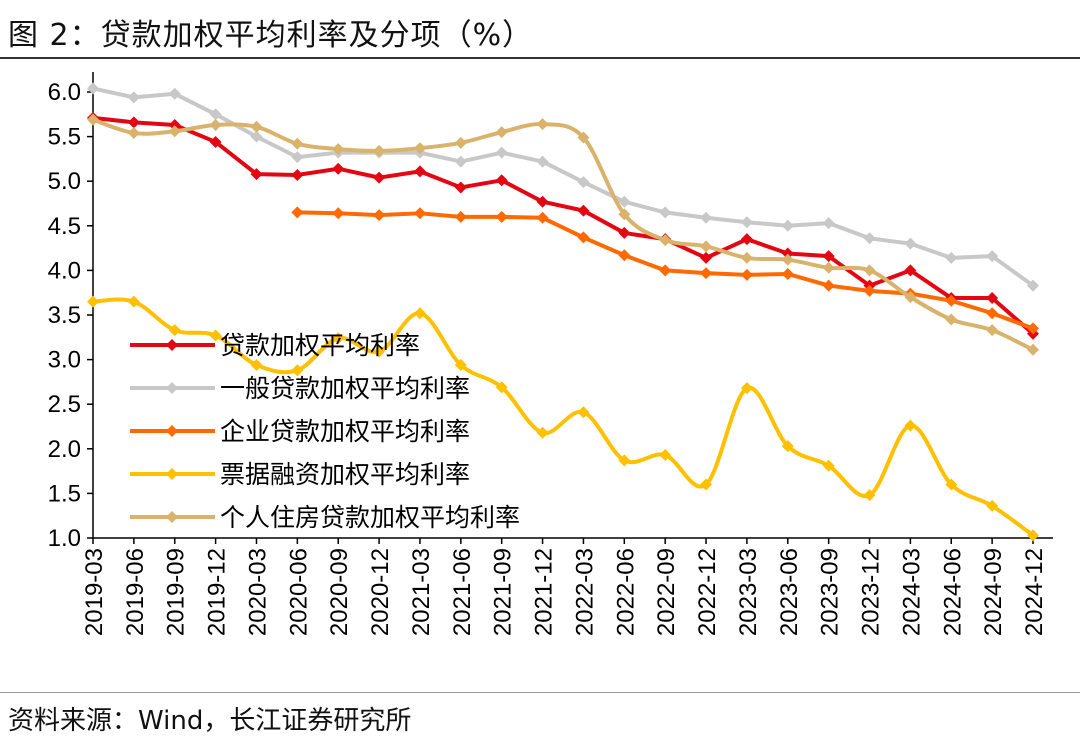  I want to click on legend-label: 个人住房贷款加权平均利率, so click(370, 517).